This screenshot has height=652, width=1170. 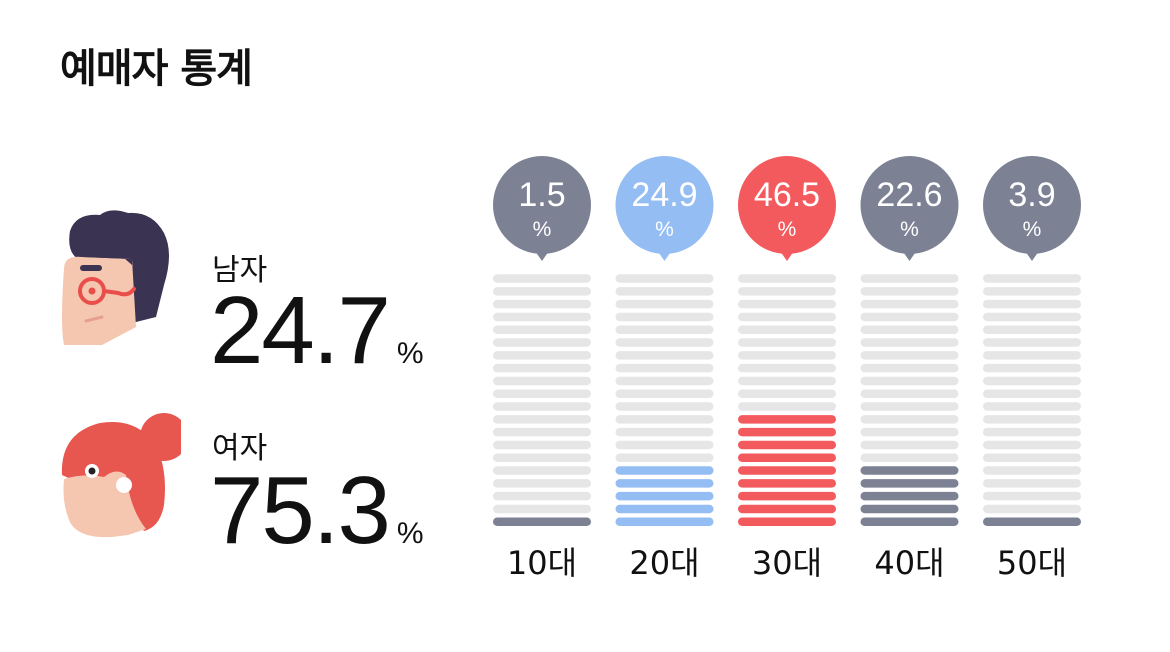 What do you see at coordinates (909, 369) in the screenshot?
I see `age-bar-group: 22.6% 40대` at bounding box center [909, 369].